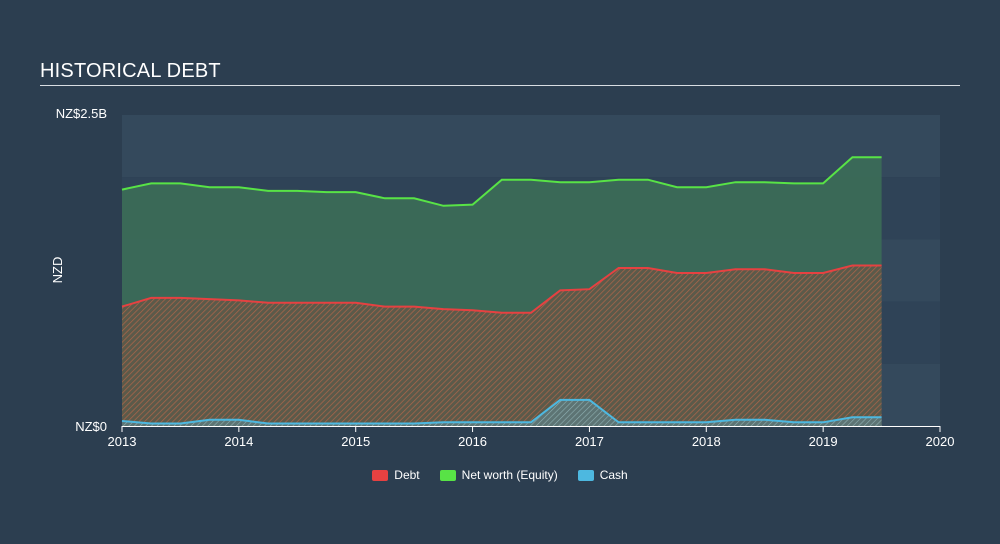 The height and width of the screenshot is (544, 1000). Describe the element at coordinates (531, 146) in the screenshot. I see `plot-band` at that location.